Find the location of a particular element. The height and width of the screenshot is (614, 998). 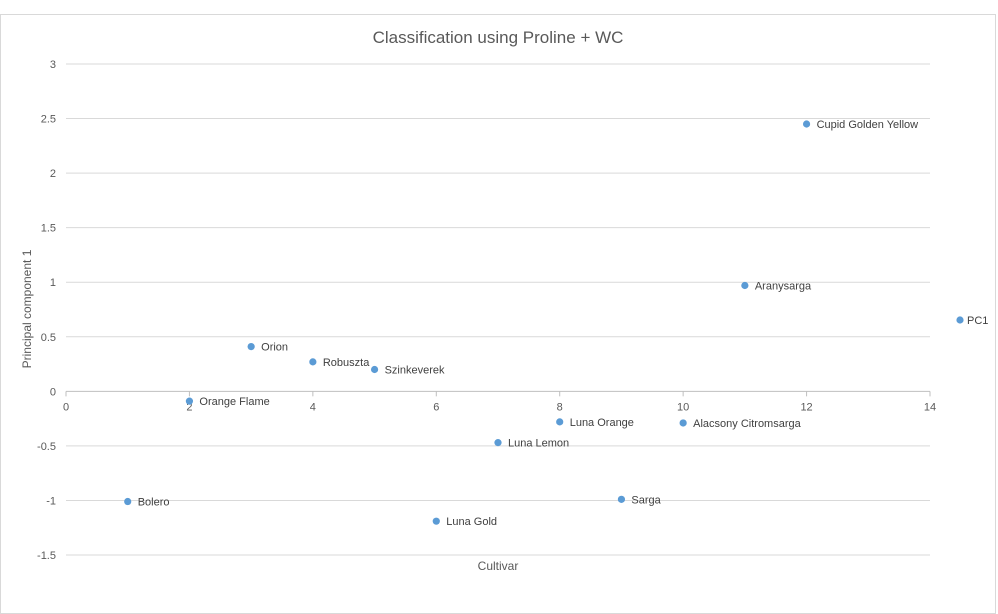

data-label: Luna Orange is located at coordinates (602, 423).